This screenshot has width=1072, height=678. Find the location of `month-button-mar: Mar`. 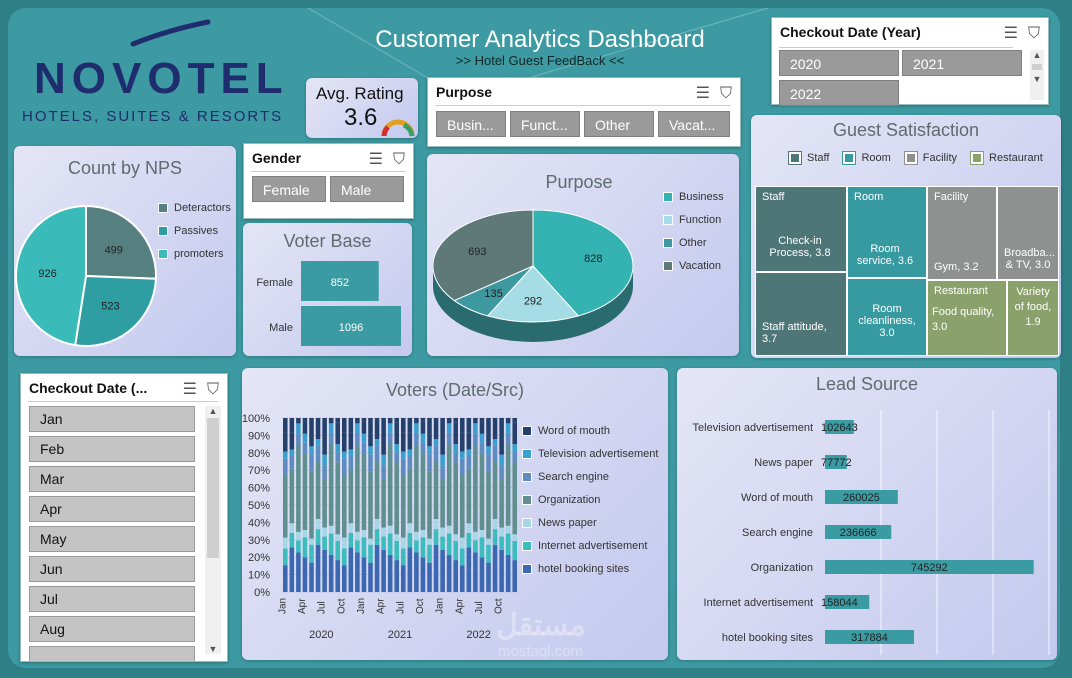

month-button-mar: Mar is located at coordinates (112, 479).